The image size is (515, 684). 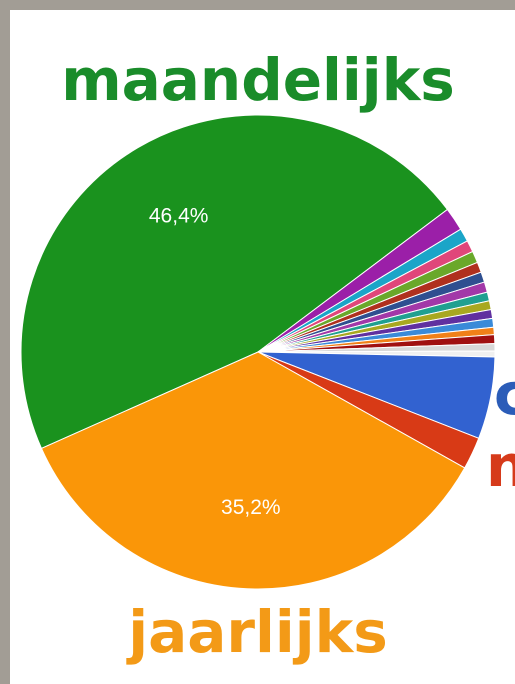 What do you see at coordinates (504, 394) in the screenshot?
I see `category-label: c` at bounding box center [504, 394].